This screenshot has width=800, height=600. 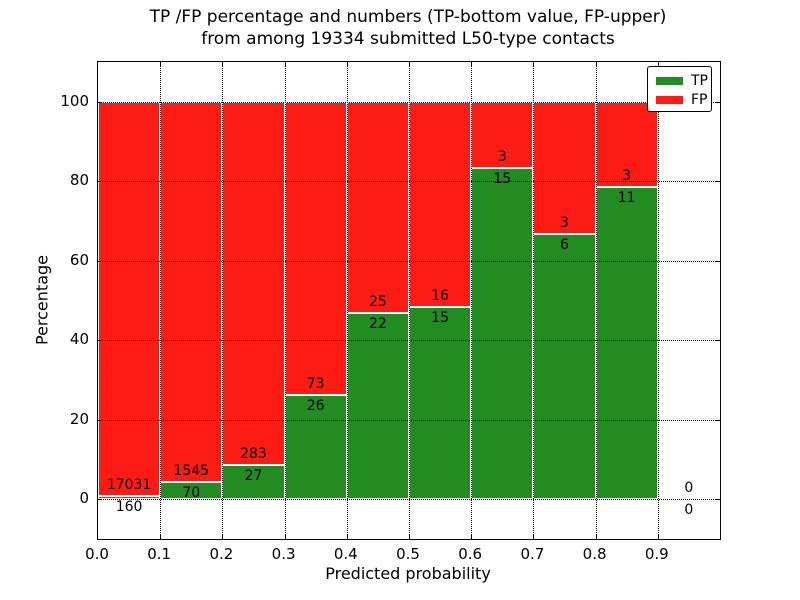 What do you see at coordinates (253, 475) in the screenshot?
I see `tp-count-label: 27` at bounding box center [253, 475].